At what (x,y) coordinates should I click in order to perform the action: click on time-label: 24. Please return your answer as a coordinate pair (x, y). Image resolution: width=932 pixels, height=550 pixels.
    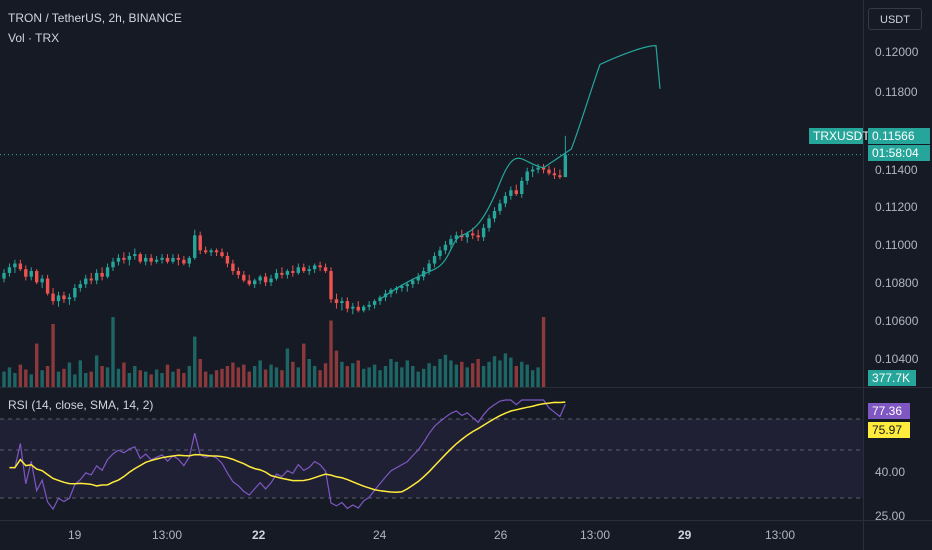
    Looking at the image, I should click on (380, 535).